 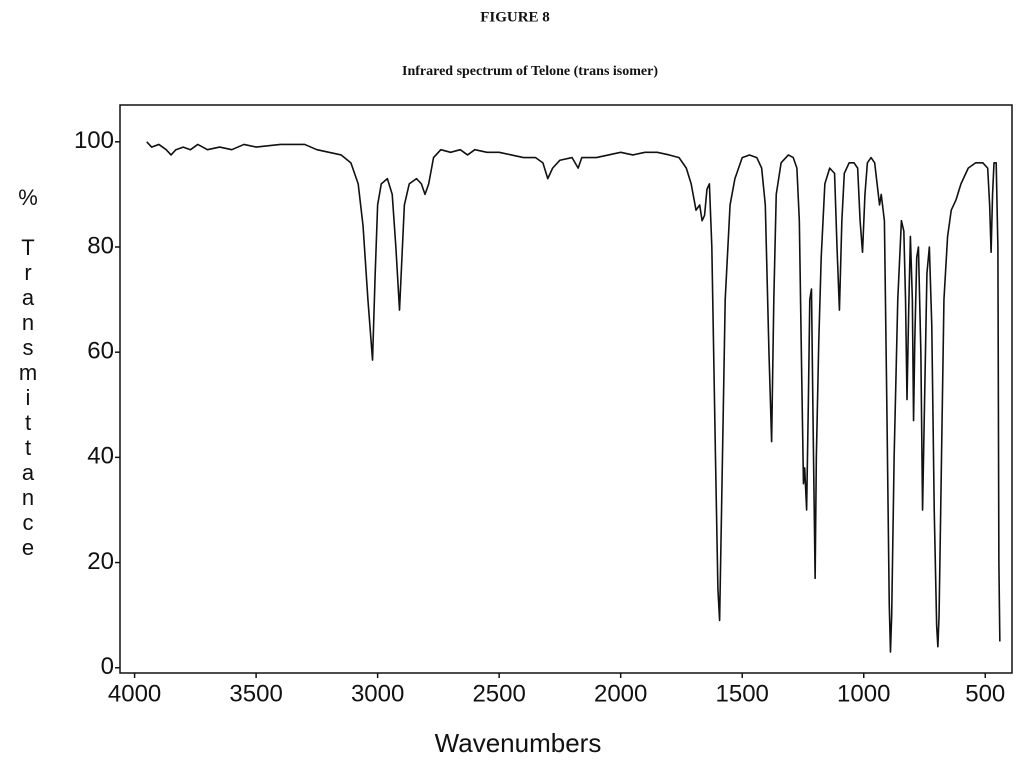 What do you see at coordinates (863, 693) in the screenshot?
I see `x-tick-label: 1000` at bounding box center [863, 693].